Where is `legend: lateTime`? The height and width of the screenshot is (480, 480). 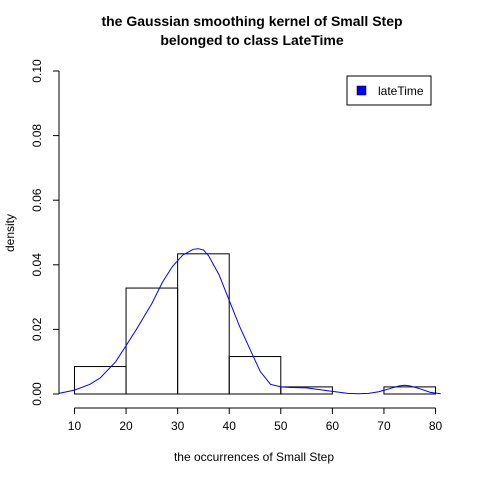 legend: lateTime is located at coordinates (389, 90).